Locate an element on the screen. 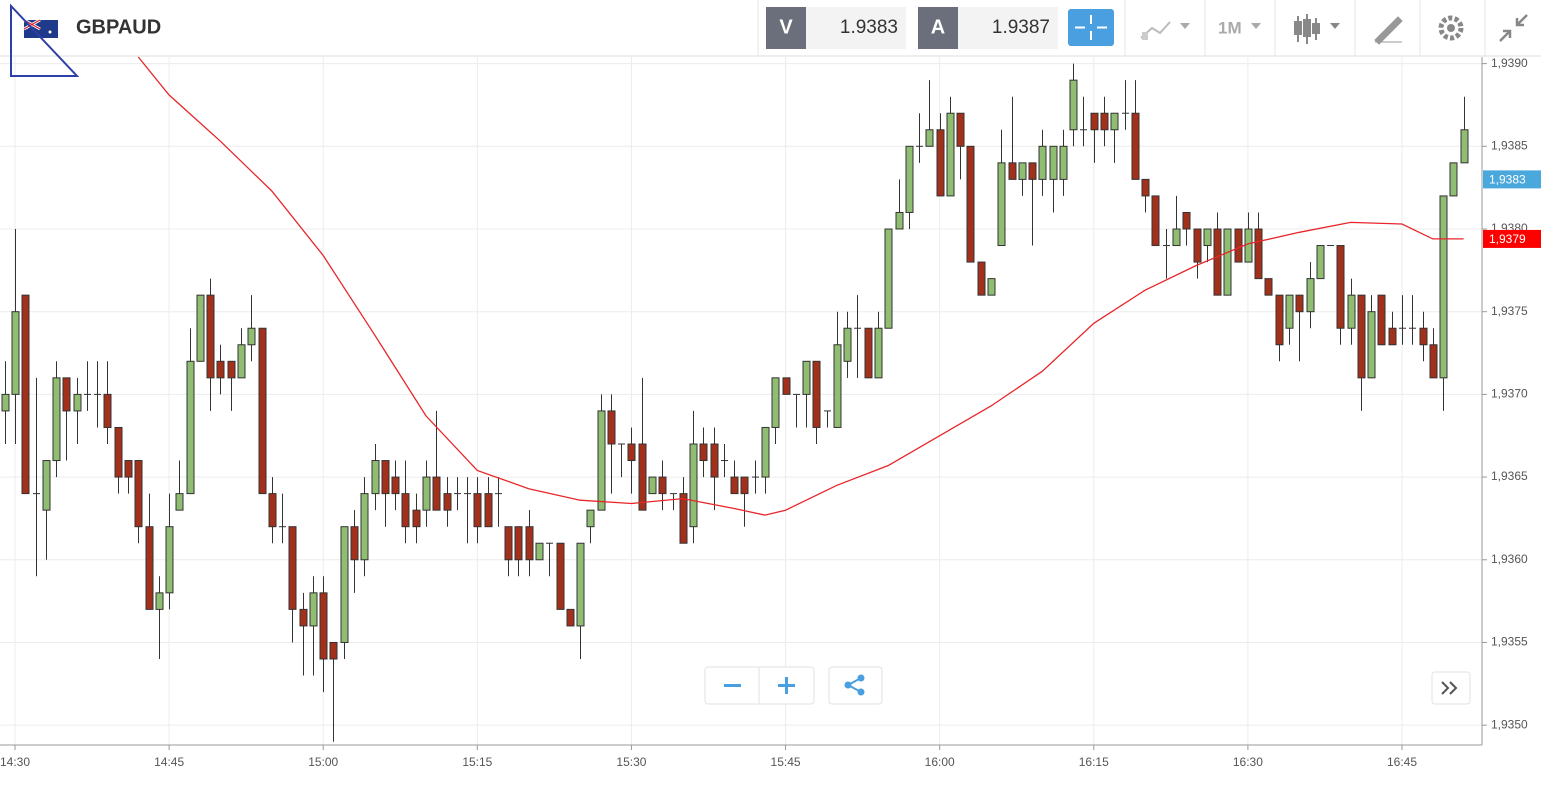  y-tick-label: 1,9365 is located at coordinates (1509, 476).